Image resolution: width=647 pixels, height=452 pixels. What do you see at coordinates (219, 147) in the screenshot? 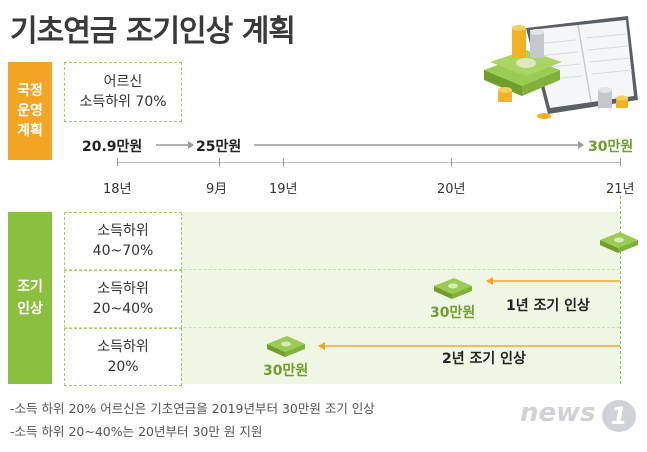
I see `amount-mid: 25만원` at bounding box center [219, 147].